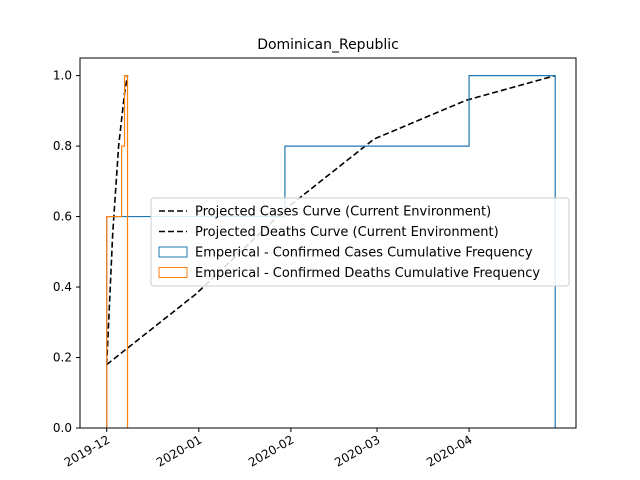  What do you see at coordinates (328, 45) in the screenshot?
I see `chart-title: Dominican_Republic` at bounding box center [328, 45].